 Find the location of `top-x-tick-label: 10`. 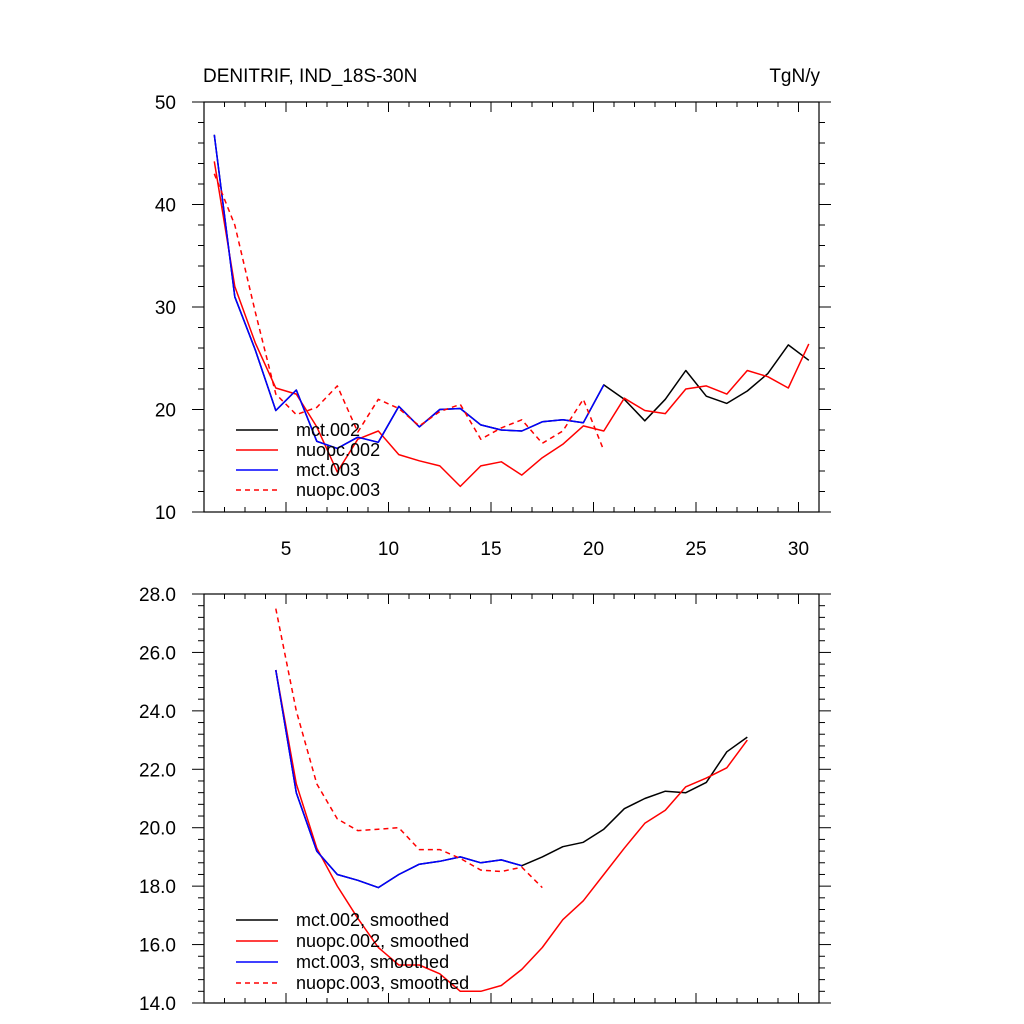

top-x-tick-label: 10 is located at coordinates (388, 549).